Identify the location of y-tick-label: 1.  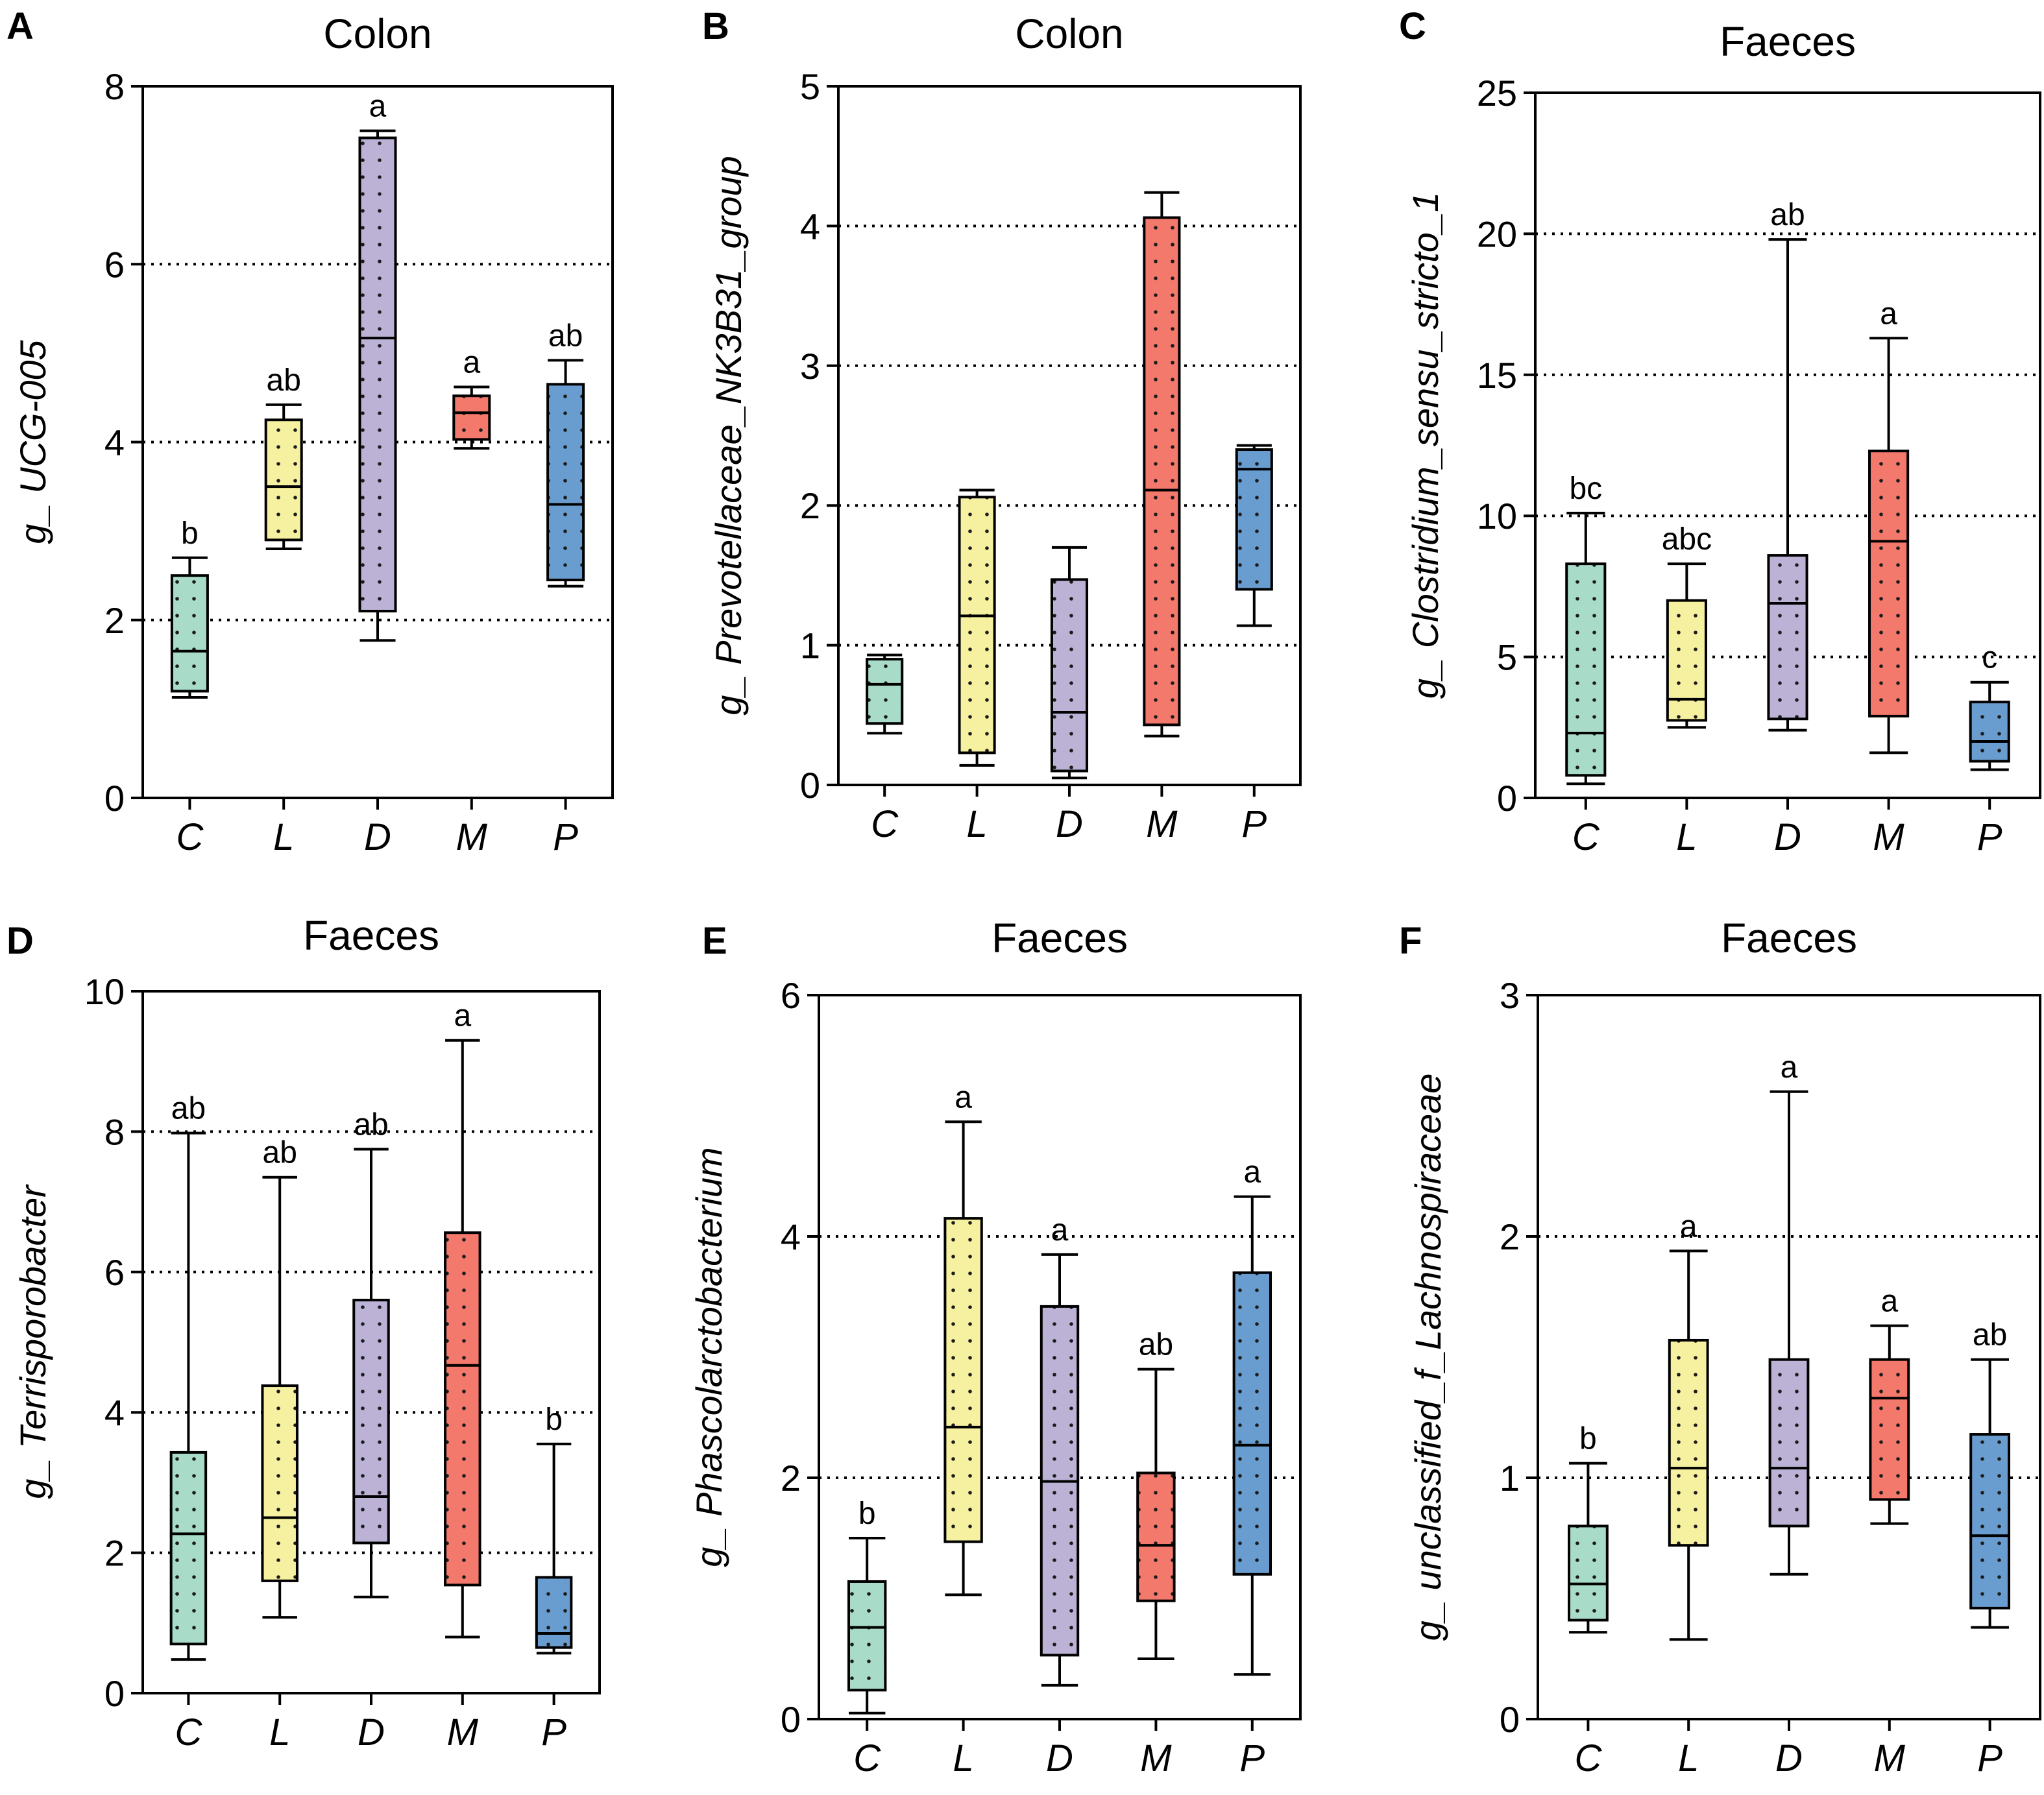
(810, 645).